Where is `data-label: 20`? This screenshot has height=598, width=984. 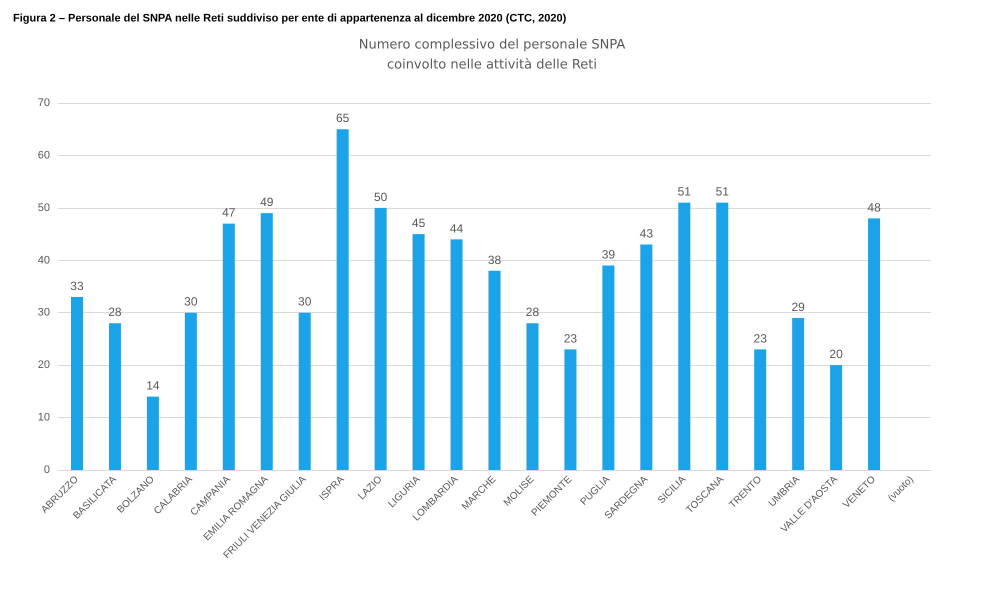 data-label: 20 is located at coordinates (836, 354).